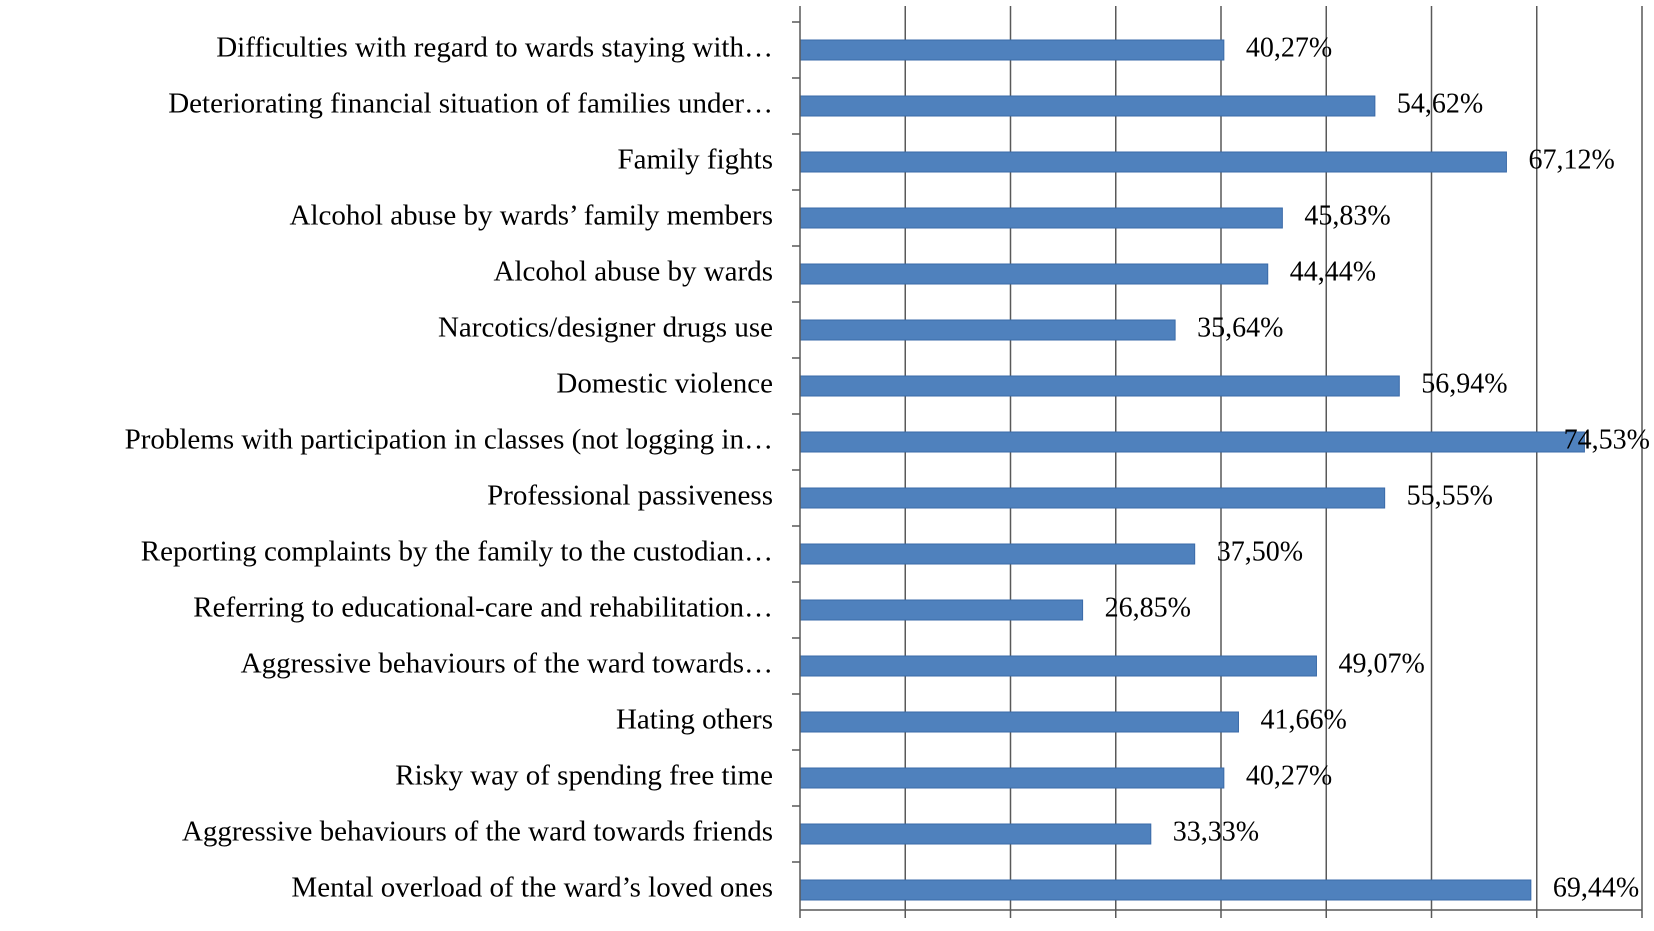 Image resolution: width=1654 pixels, height=931 pixels. What do you see at coordinates (633, 272) in the screenshot?
I see `category-label-4: Alcohol abuse by wards` at bounding box center [633, 272].